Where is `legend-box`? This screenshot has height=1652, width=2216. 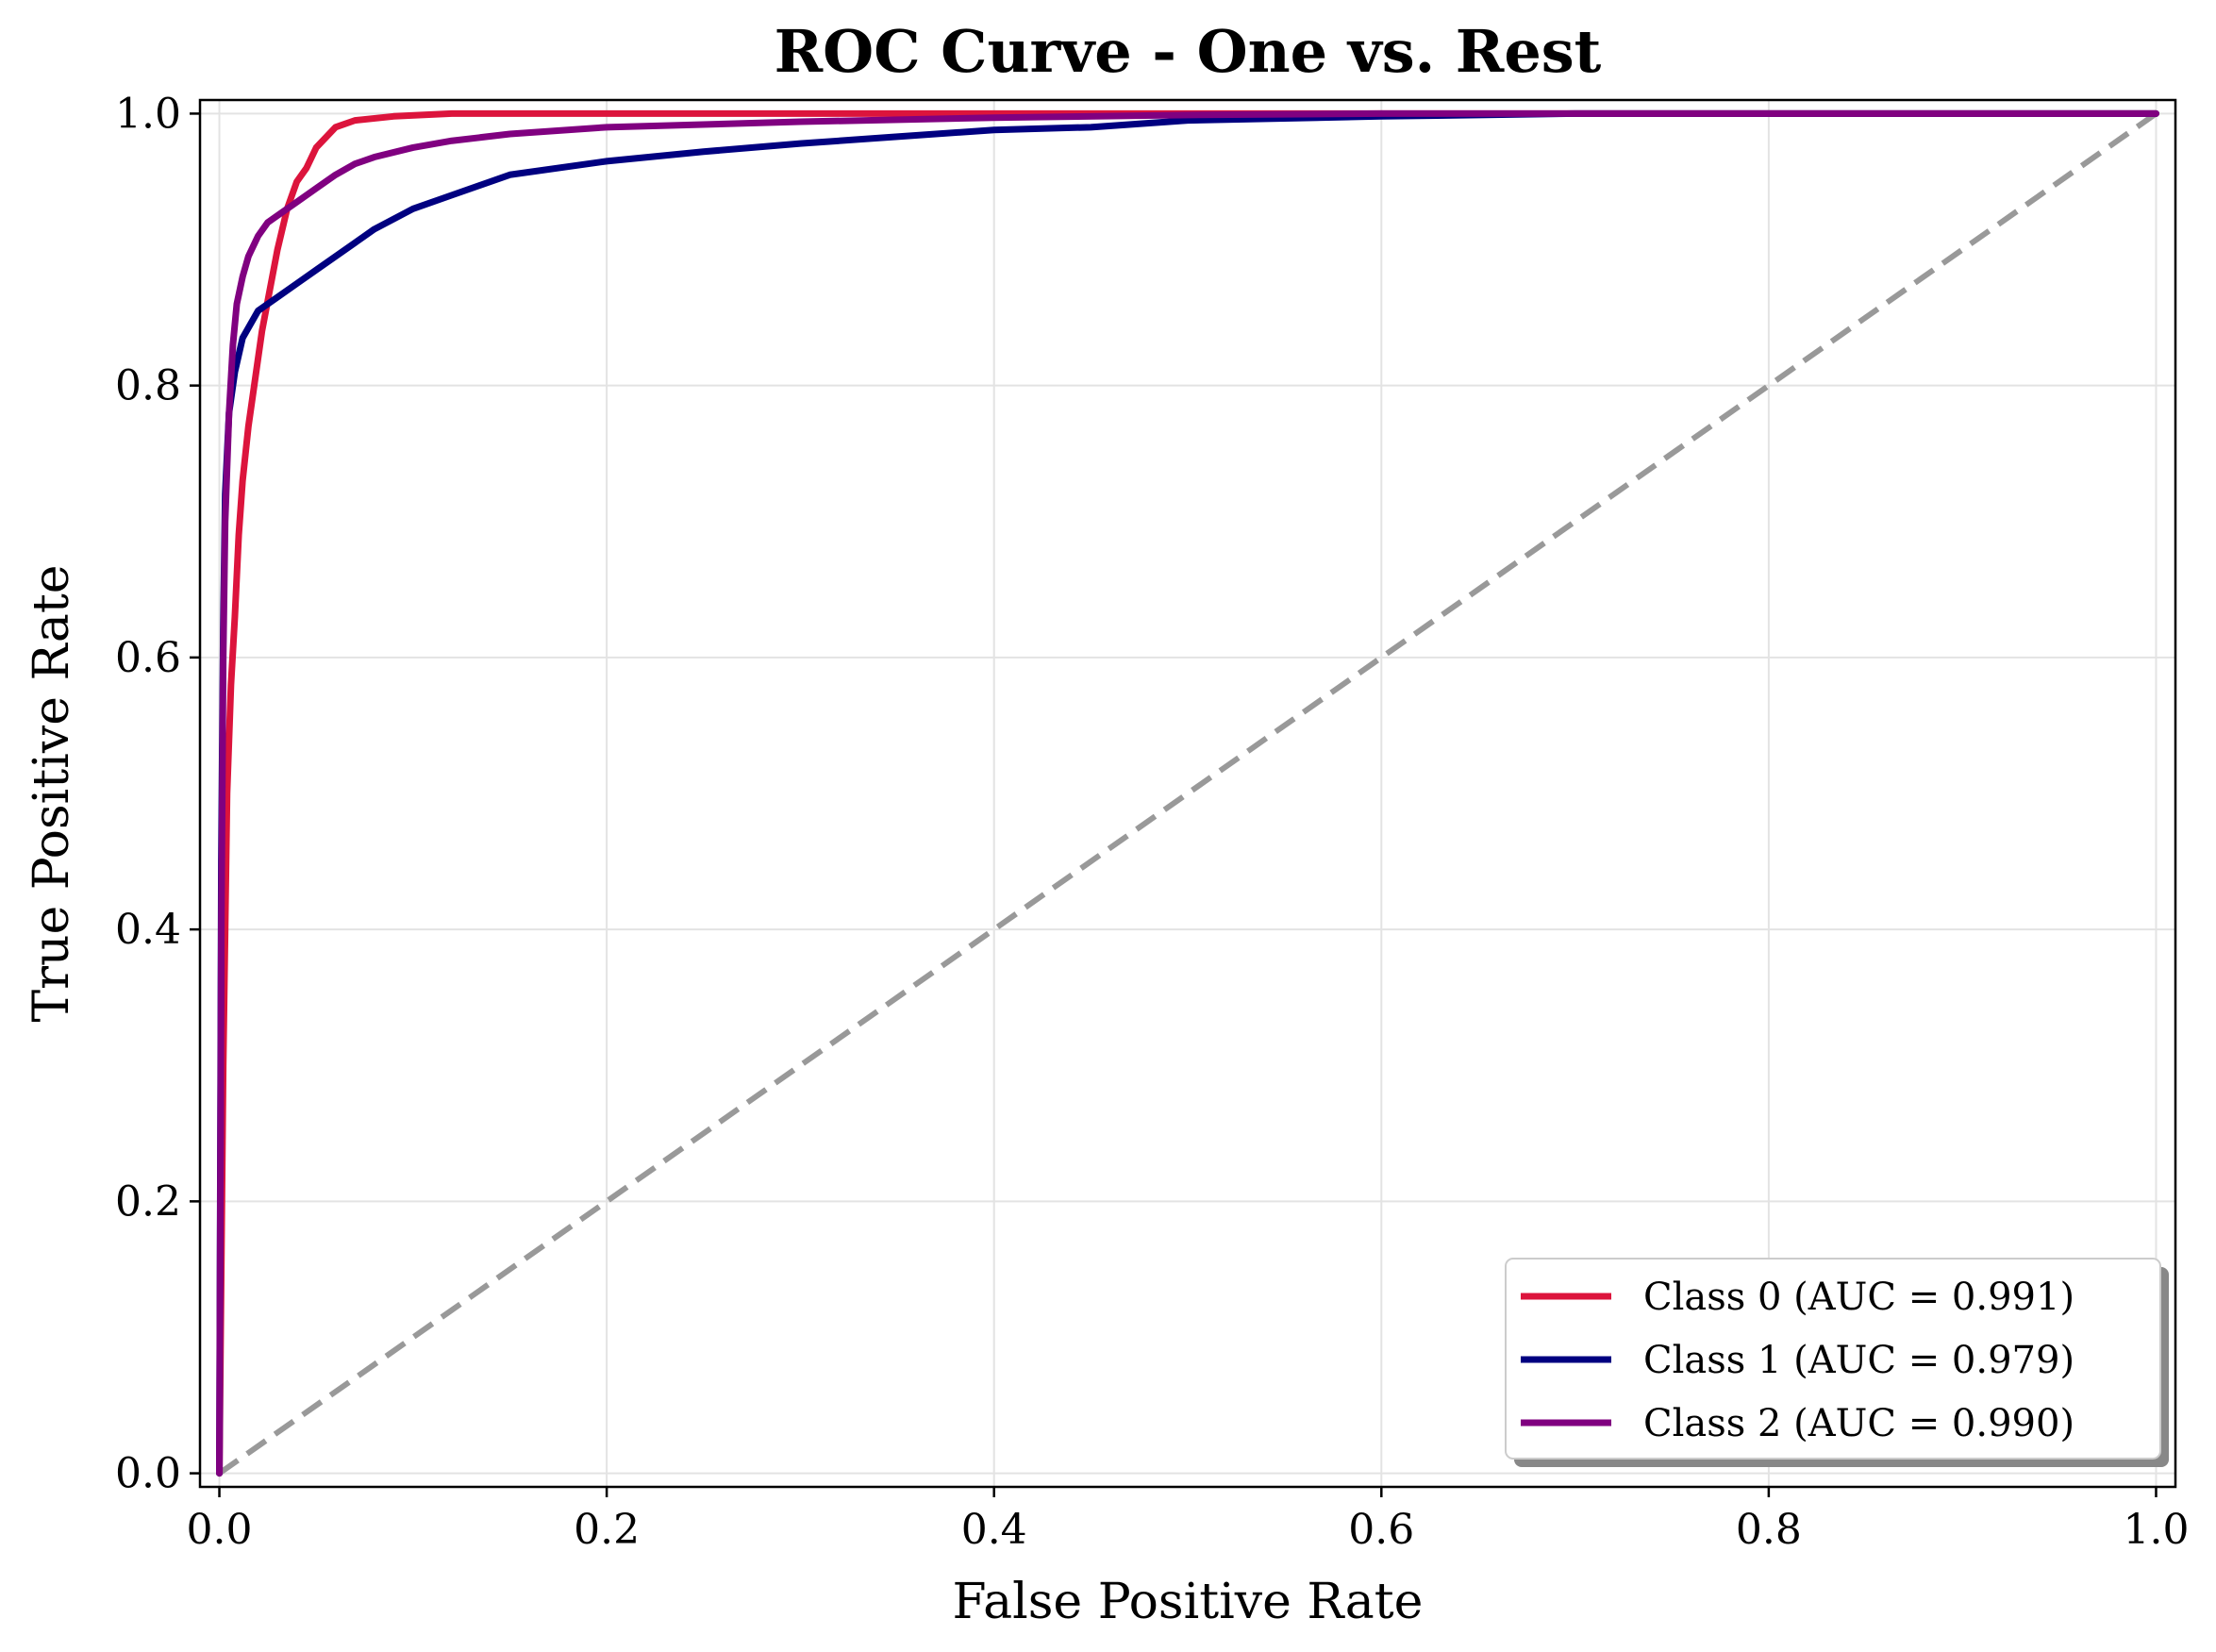
legend-box is located at coordinates (1833, 1359).